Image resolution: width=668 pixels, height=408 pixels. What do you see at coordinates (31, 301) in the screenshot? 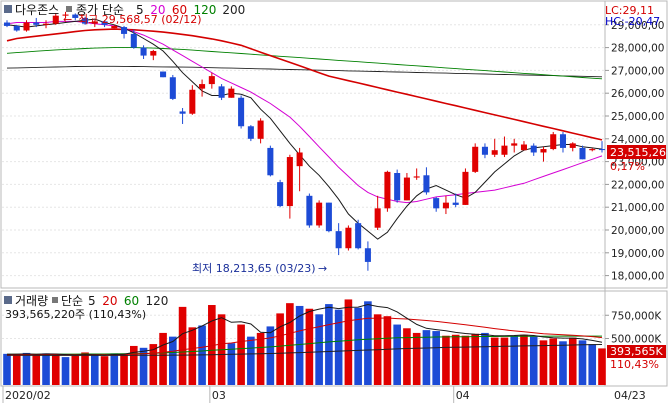
I see `volume-label: 거래량` at bounding box center [31, 301].